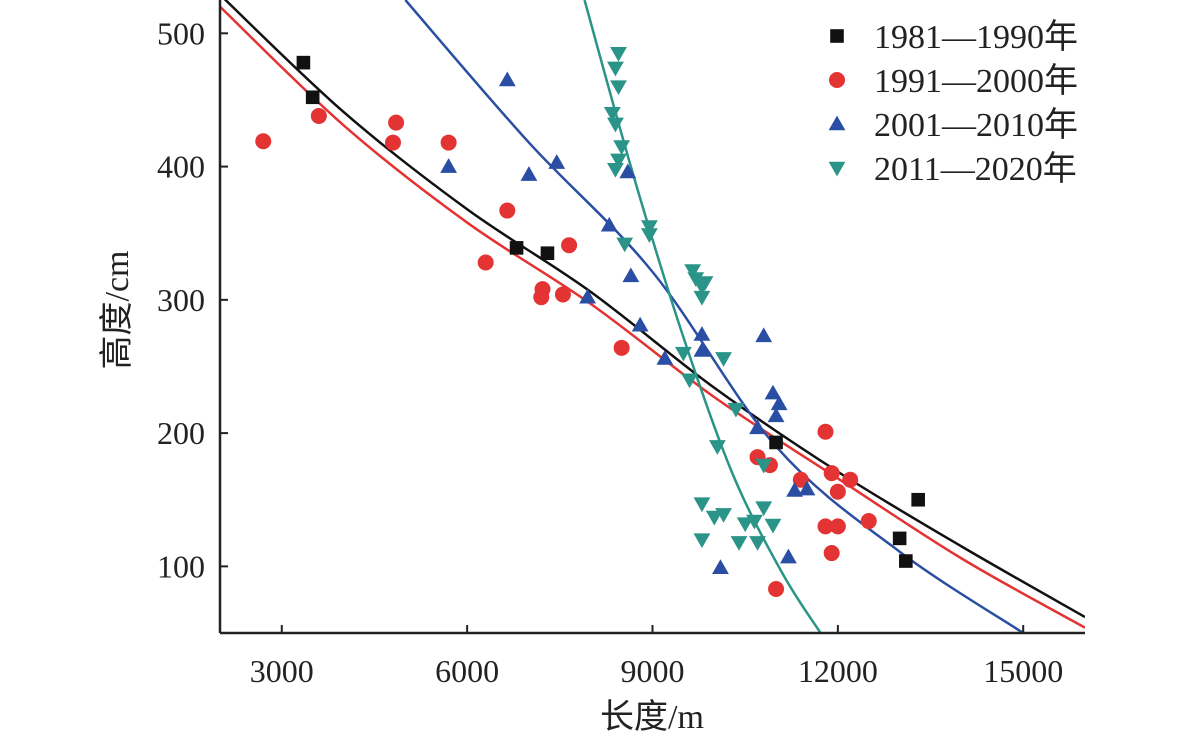 Image resolution: width=1181 pixels, height=744 pixels. Describe the element at coordinates (467, 671) in the screenshot. I see `x-tick-label: 6000` at that location.